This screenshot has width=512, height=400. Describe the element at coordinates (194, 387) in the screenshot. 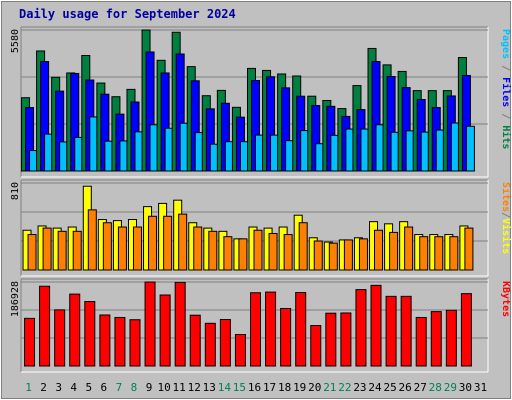

I see `x-tick-label: 12` at that location.